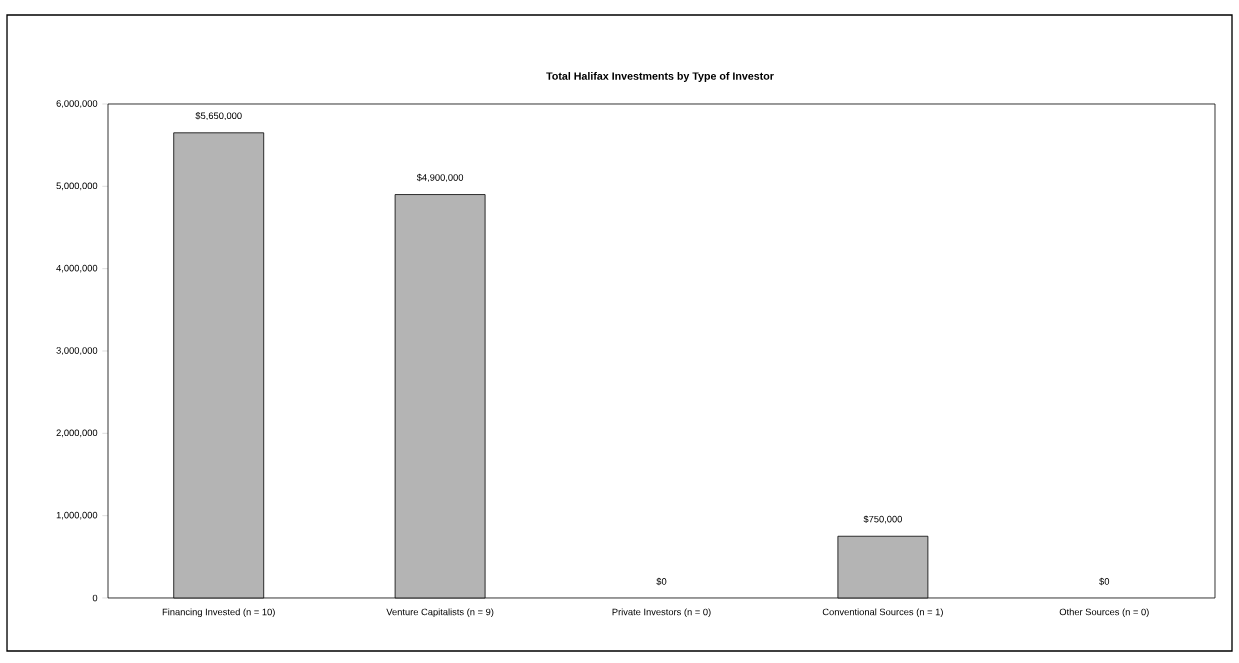  Describe the element at coordinates (882, 519) in the screenshot. I see `data-label: $750,000` at that location.